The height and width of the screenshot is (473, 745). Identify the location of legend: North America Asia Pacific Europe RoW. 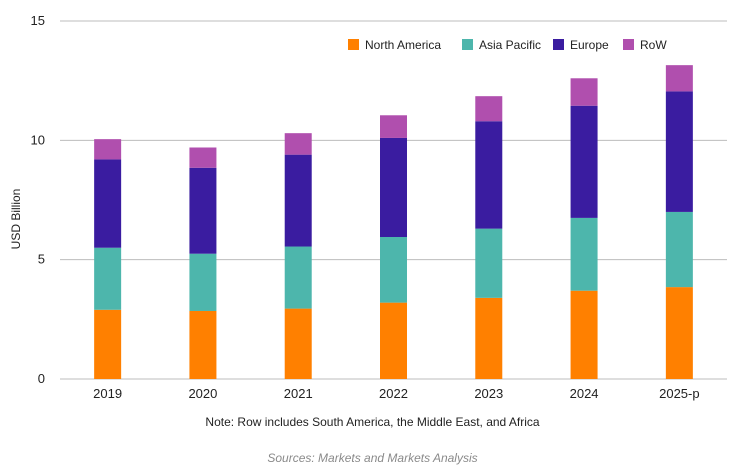
(507, 45).